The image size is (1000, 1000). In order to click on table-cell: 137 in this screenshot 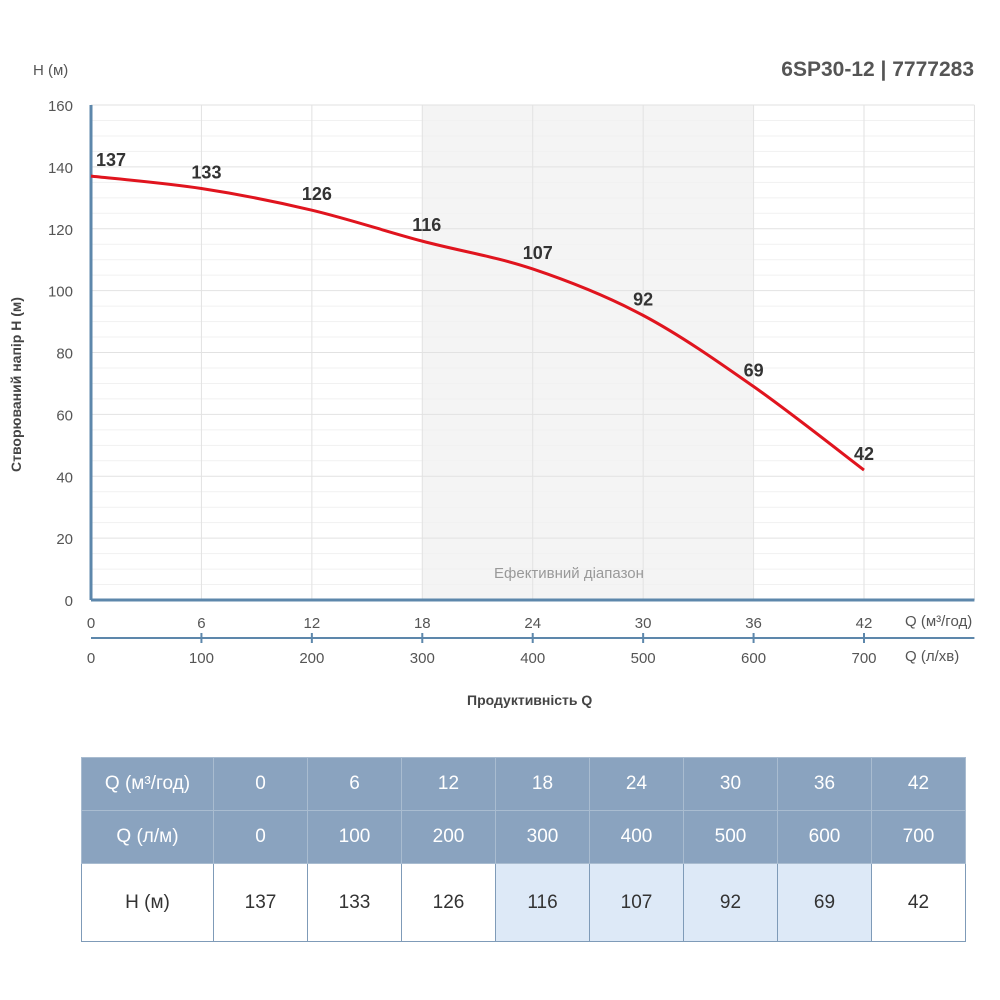, I will do `click(260, 902)`.